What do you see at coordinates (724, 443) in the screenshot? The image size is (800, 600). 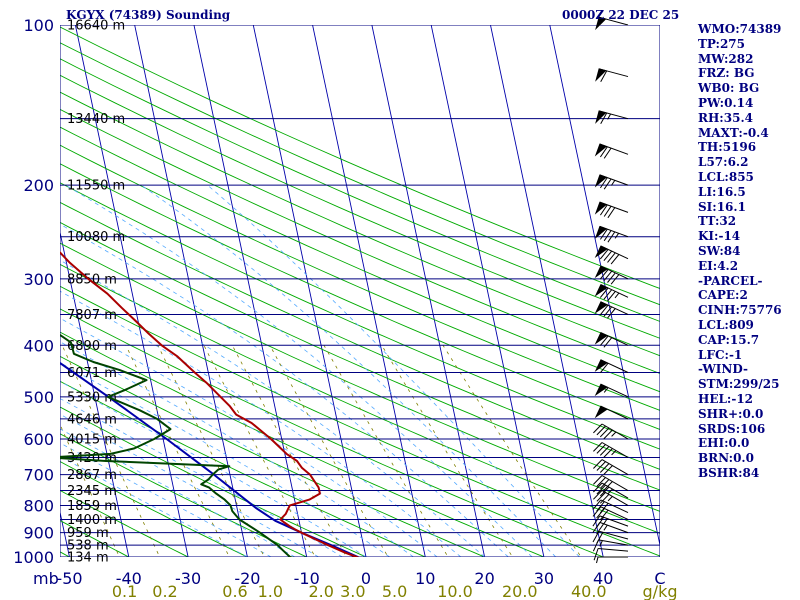 I see `sounding-index-item: EHI:0.0` at bounding box center [724, 443].